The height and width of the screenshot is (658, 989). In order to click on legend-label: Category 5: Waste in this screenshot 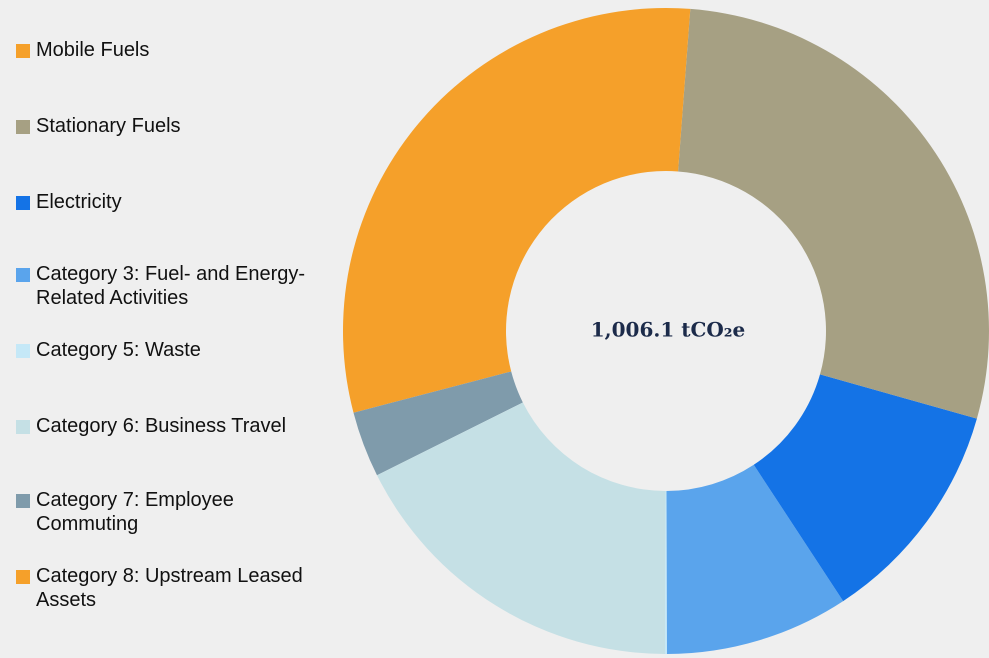, I will do `click(118, 350)`.